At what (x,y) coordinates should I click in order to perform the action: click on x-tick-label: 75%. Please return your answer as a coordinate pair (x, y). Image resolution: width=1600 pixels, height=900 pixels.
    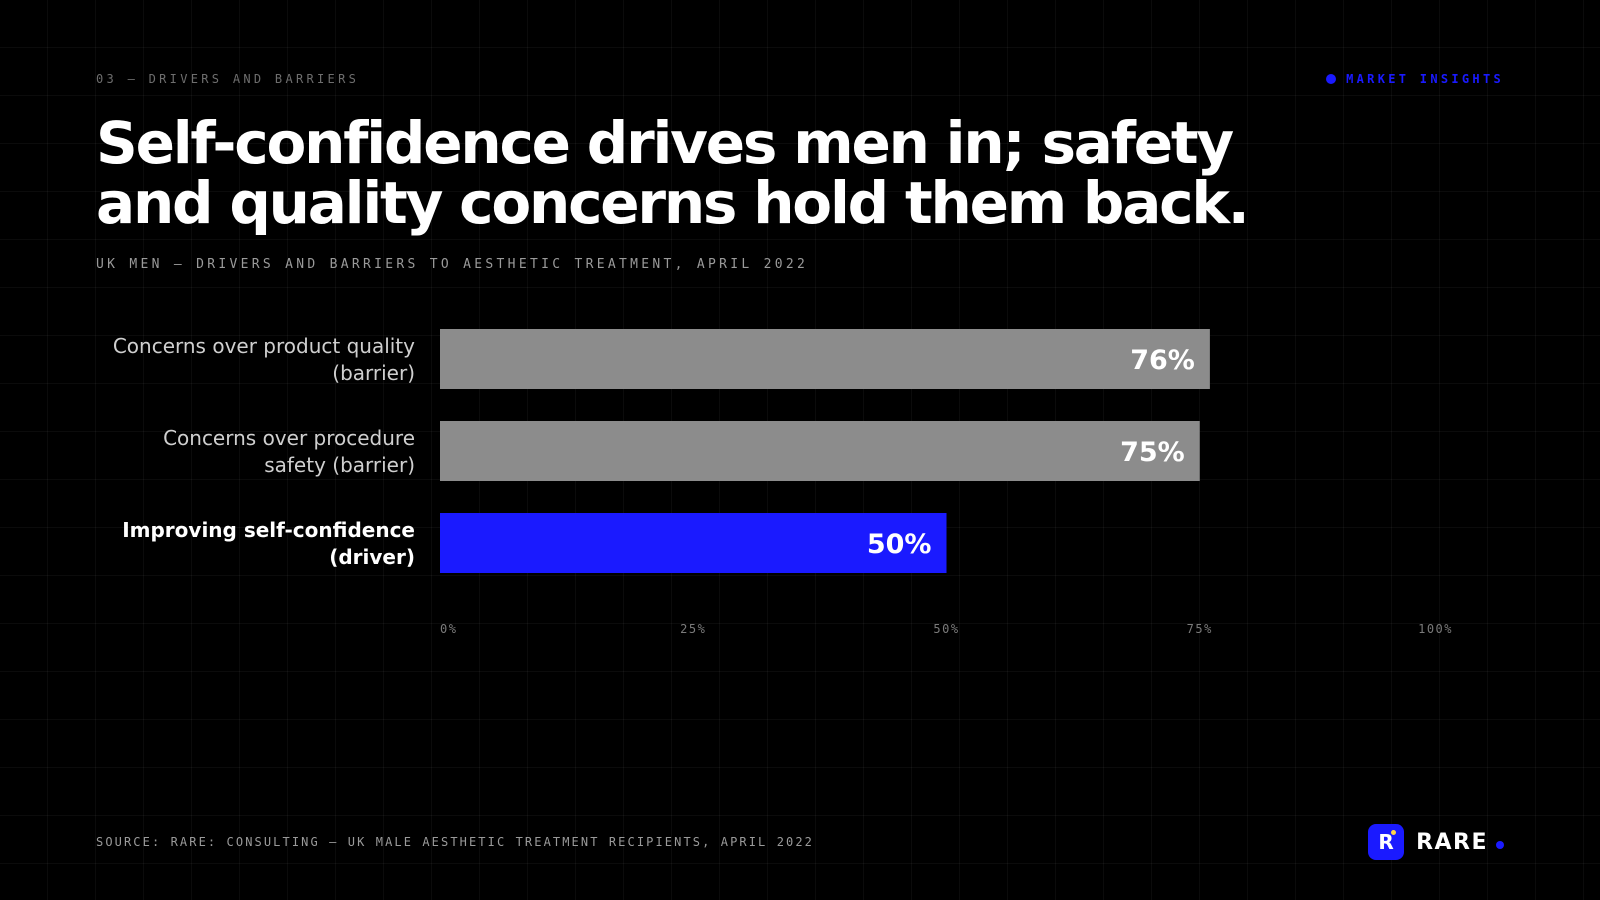
    Looking at the image, I should click on (1200, 629).